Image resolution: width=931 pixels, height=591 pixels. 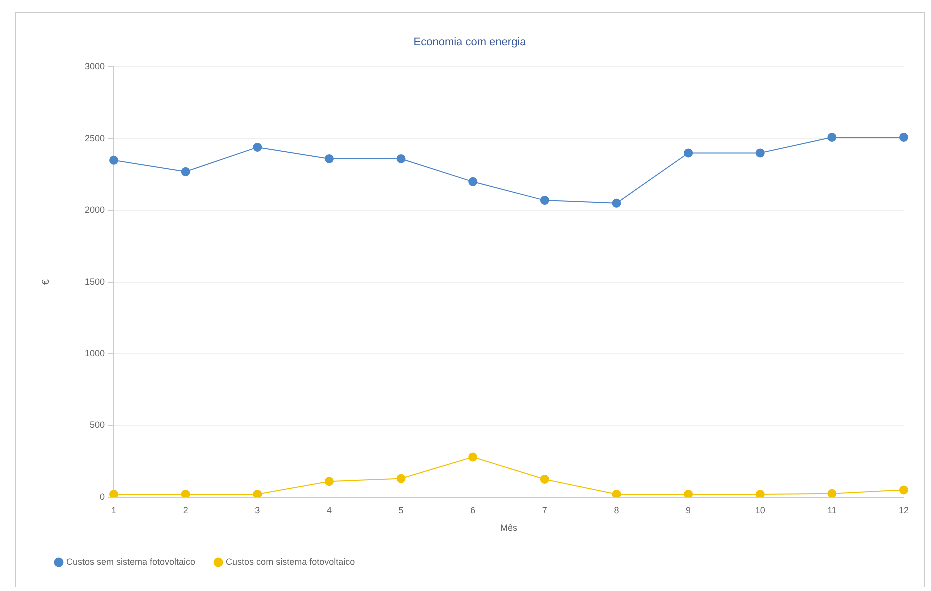 I want to click on x-tick-label: 7, so click(x=545, y=510).